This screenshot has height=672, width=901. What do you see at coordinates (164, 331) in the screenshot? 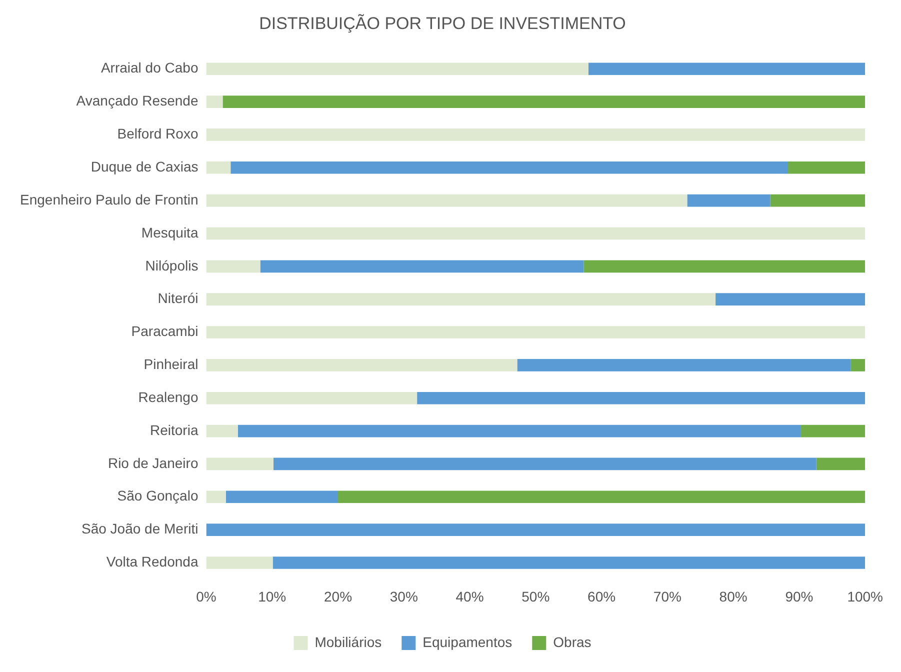
I see `y-tick-label: Paracambi` at bounding box center [164, 331].